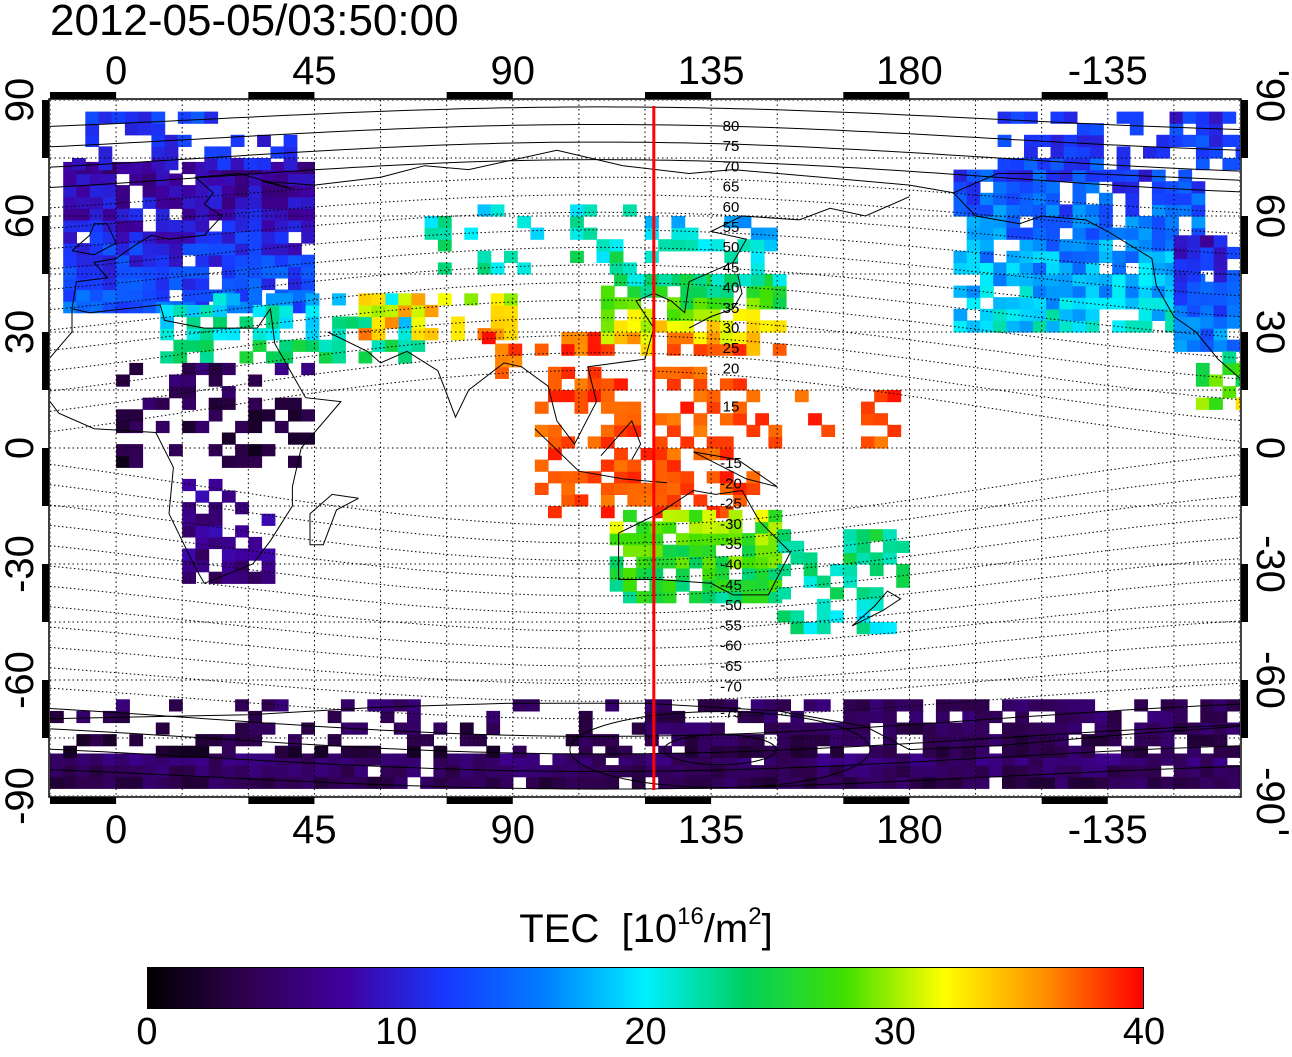  I want to click on right-lat-tick-label: -90, so click(1270, 796).